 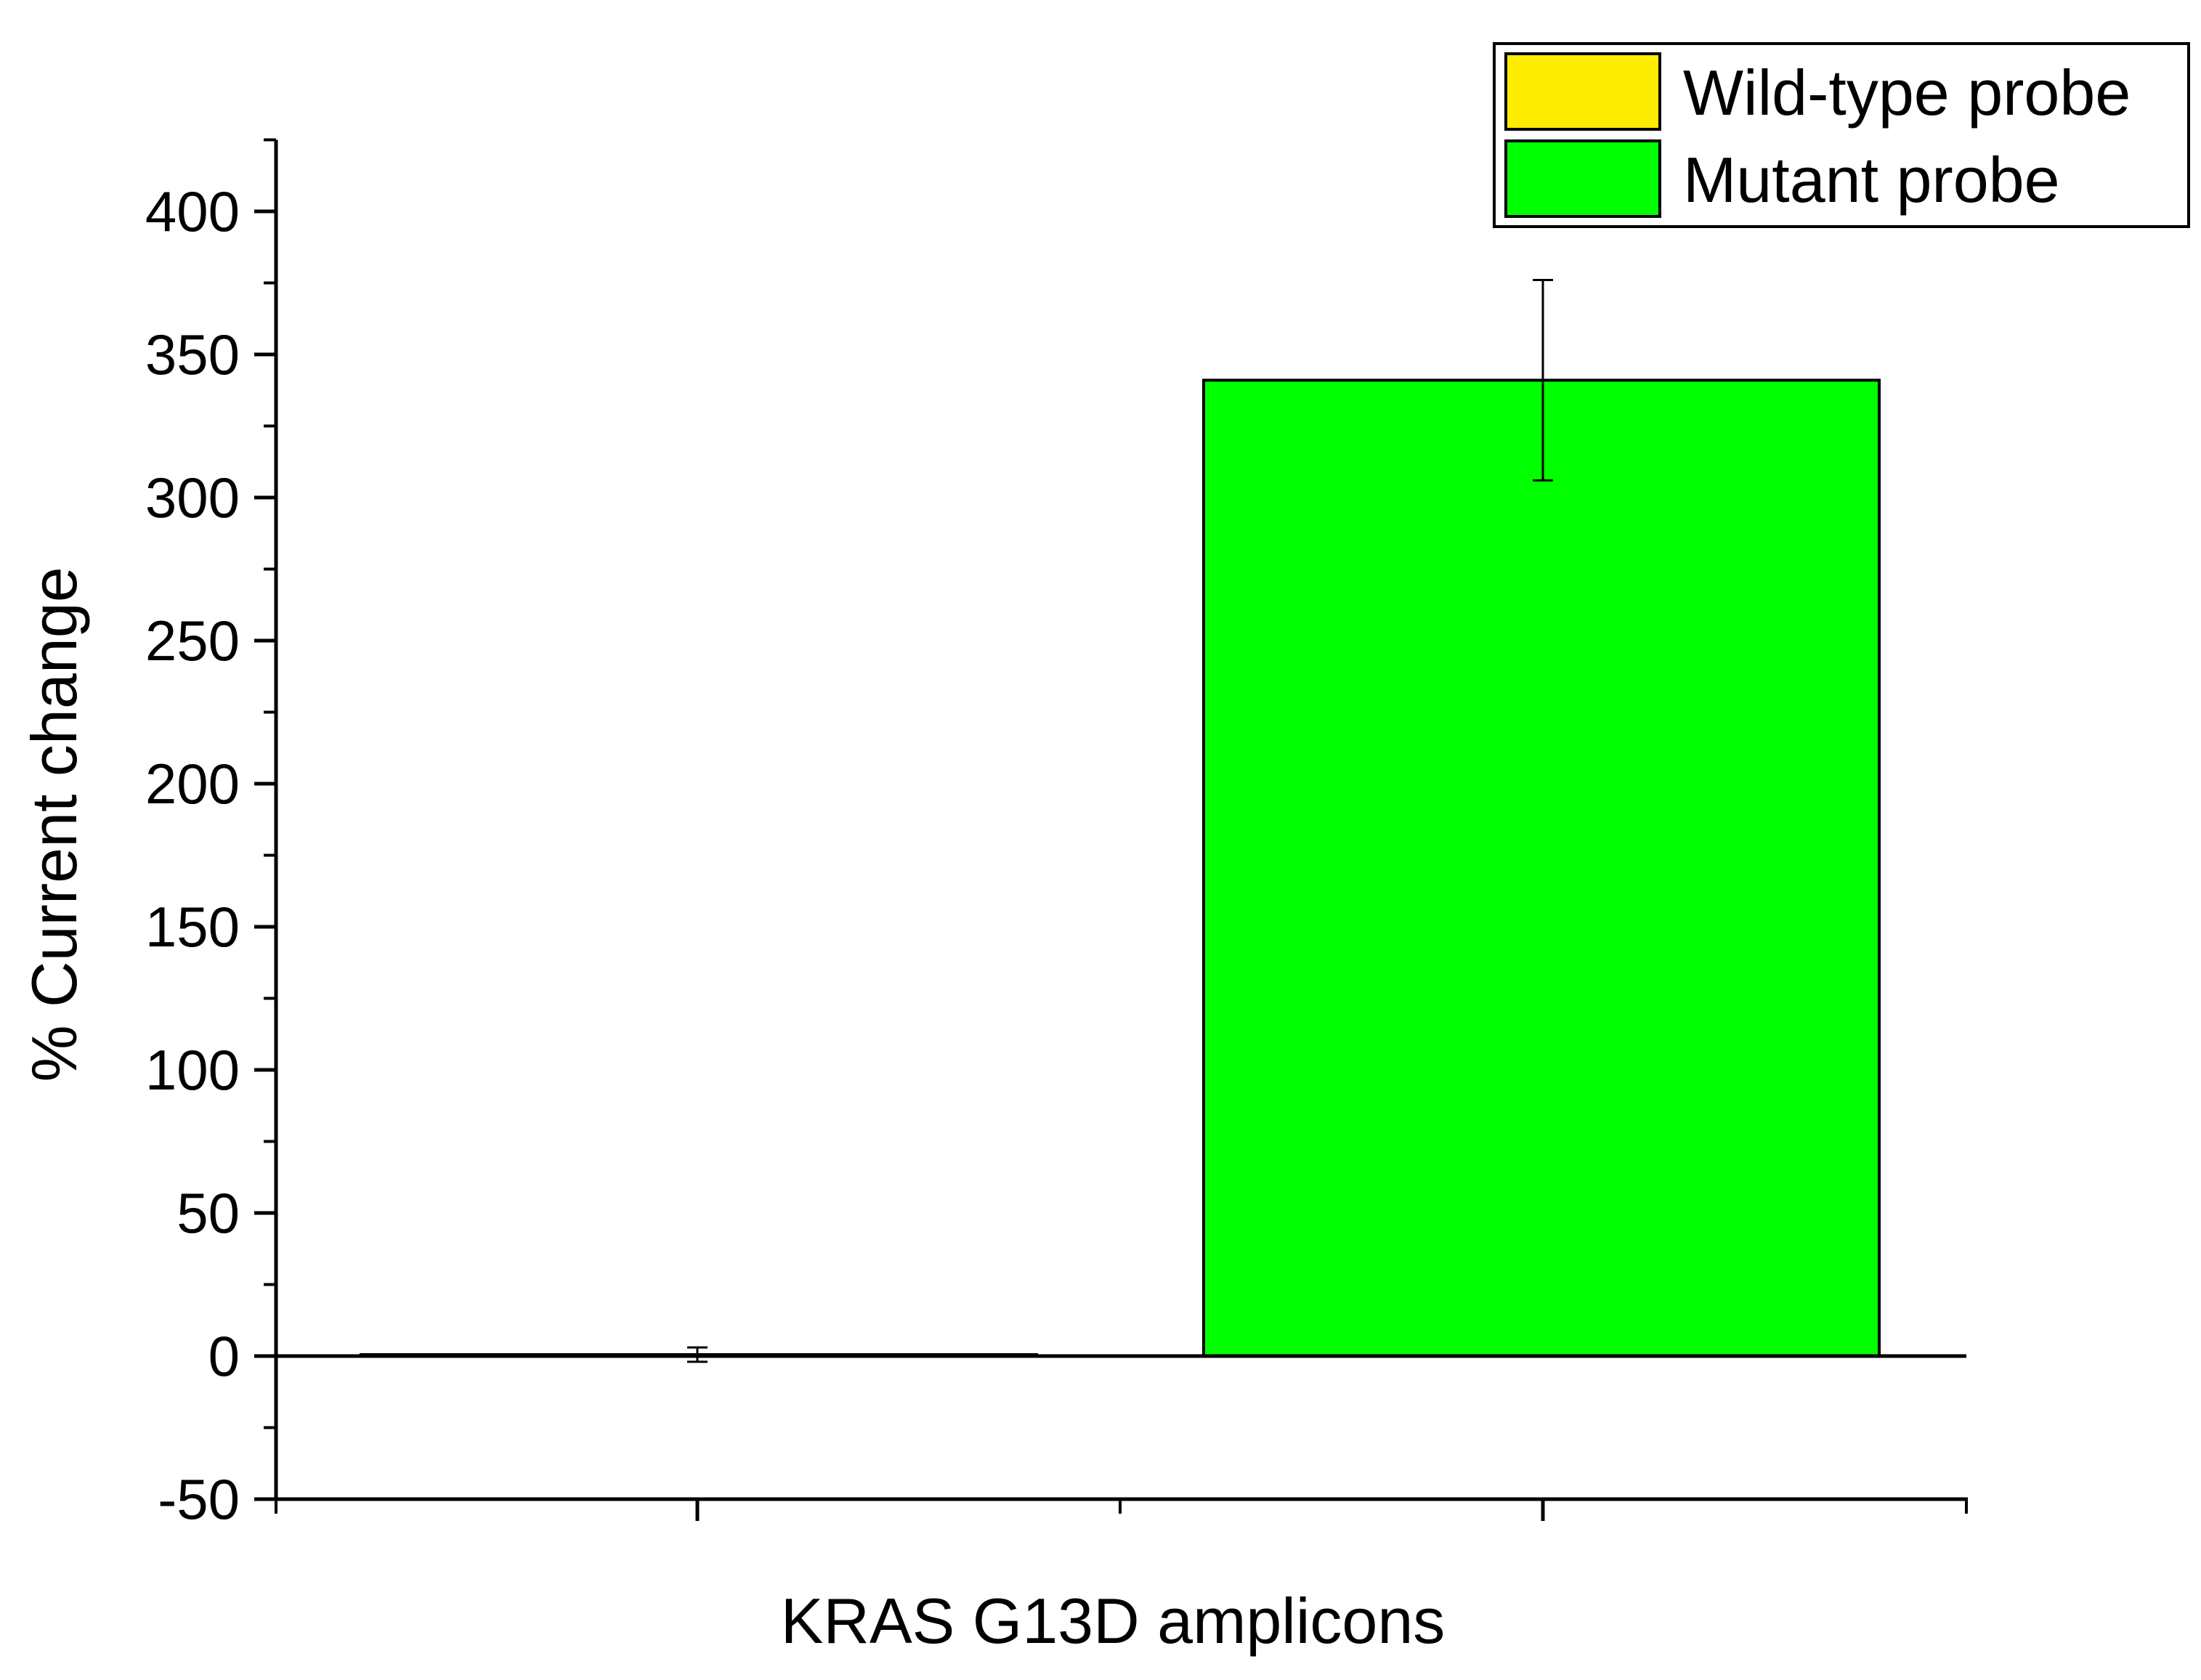 What do you see at coordinates (192, 784) in the screenshot?
I see `y-tick-label: 200` at bounding box center [192, 784].